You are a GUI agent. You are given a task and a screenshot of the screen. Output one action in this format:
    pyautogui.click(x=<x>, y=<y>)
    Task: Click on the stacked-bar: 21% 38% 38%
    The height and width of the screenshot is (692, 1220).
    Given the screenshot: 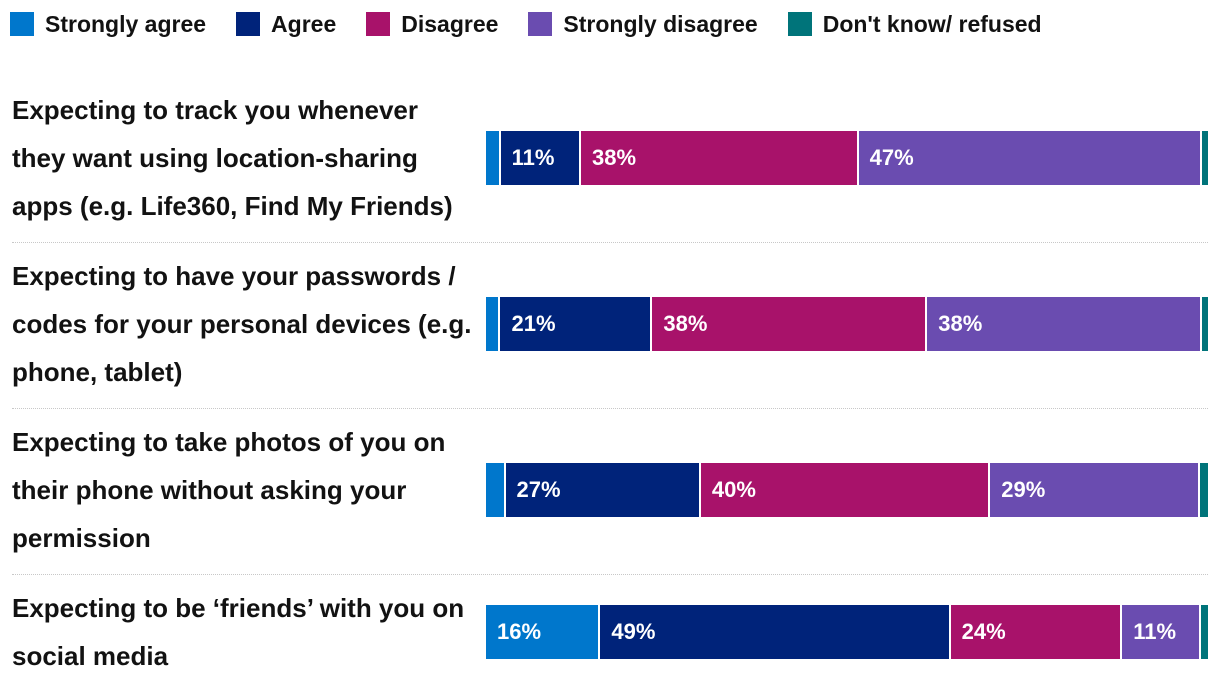 What is the action you would take?
    pyautogui.click(x=847, y=324)
    